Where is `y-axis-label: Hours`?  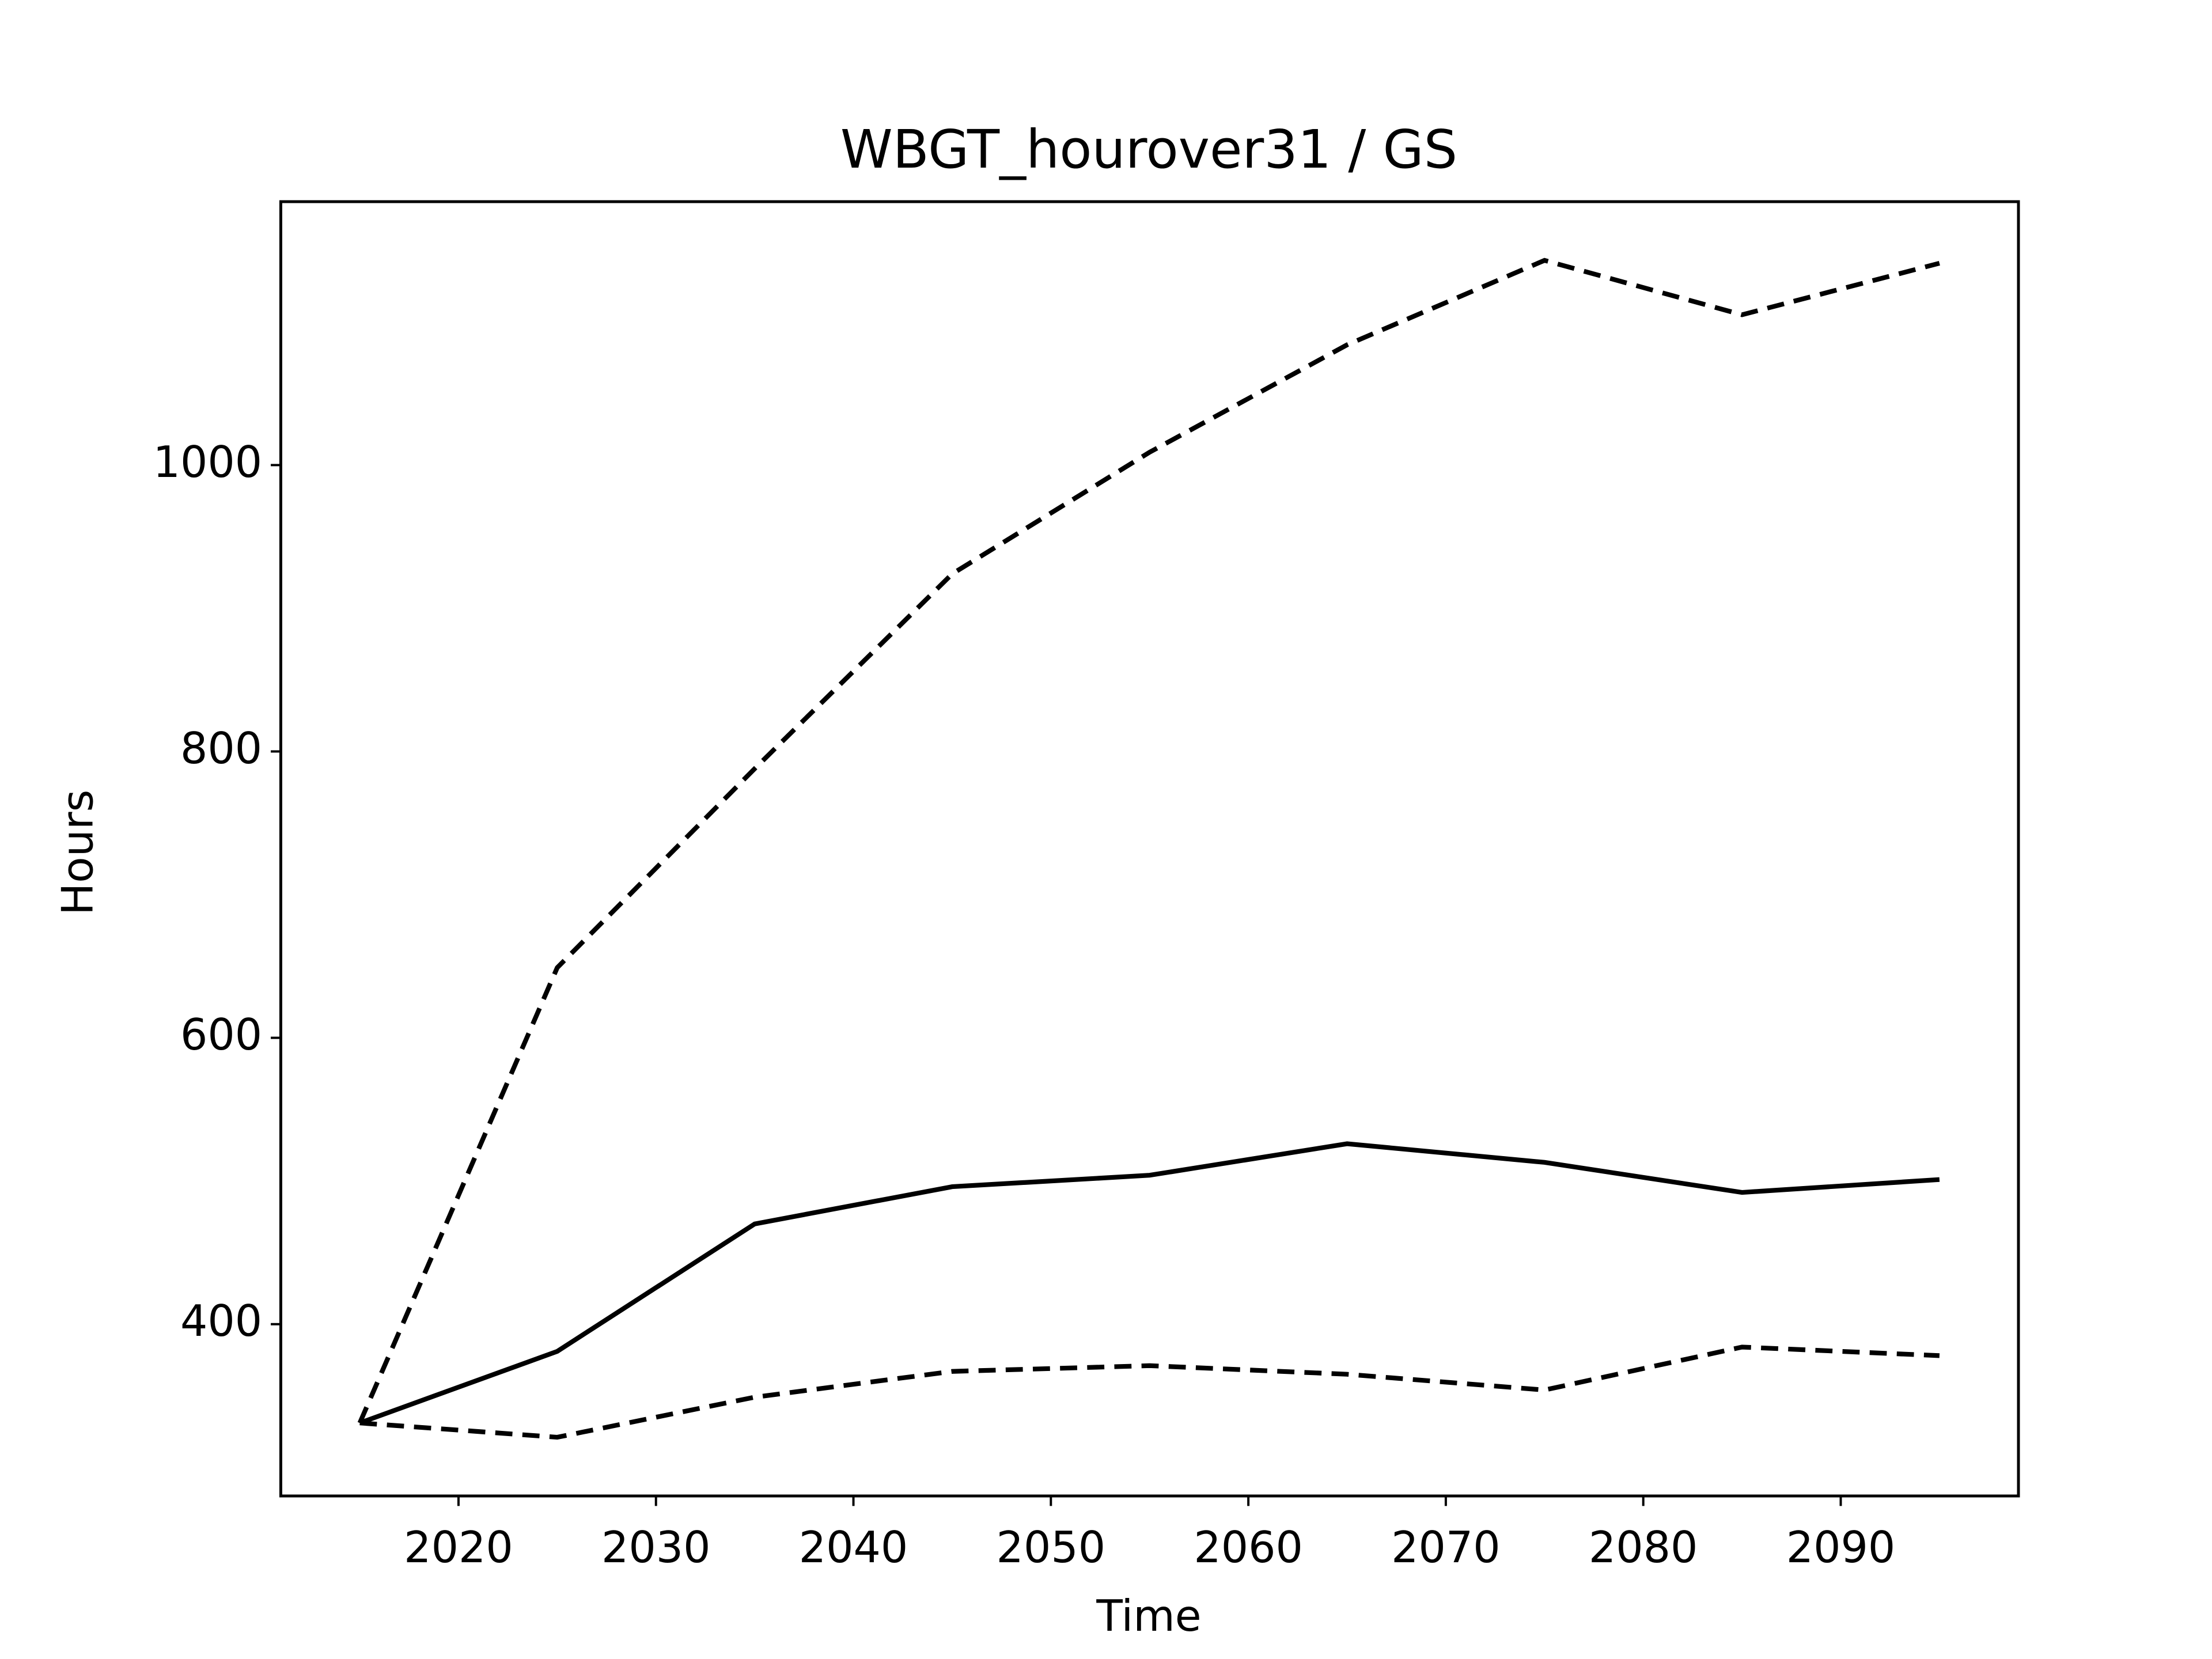
y-axis-label: Hours is located at coordinates (77, 852).